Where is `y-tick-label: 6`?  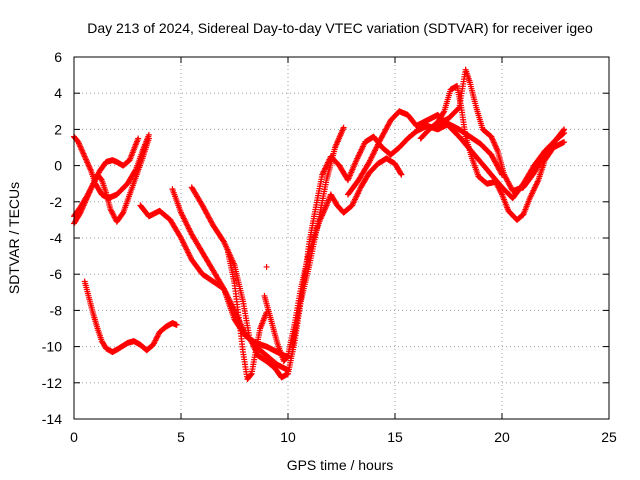
y-tick-label: 6 is located at coordinates (58, 57).